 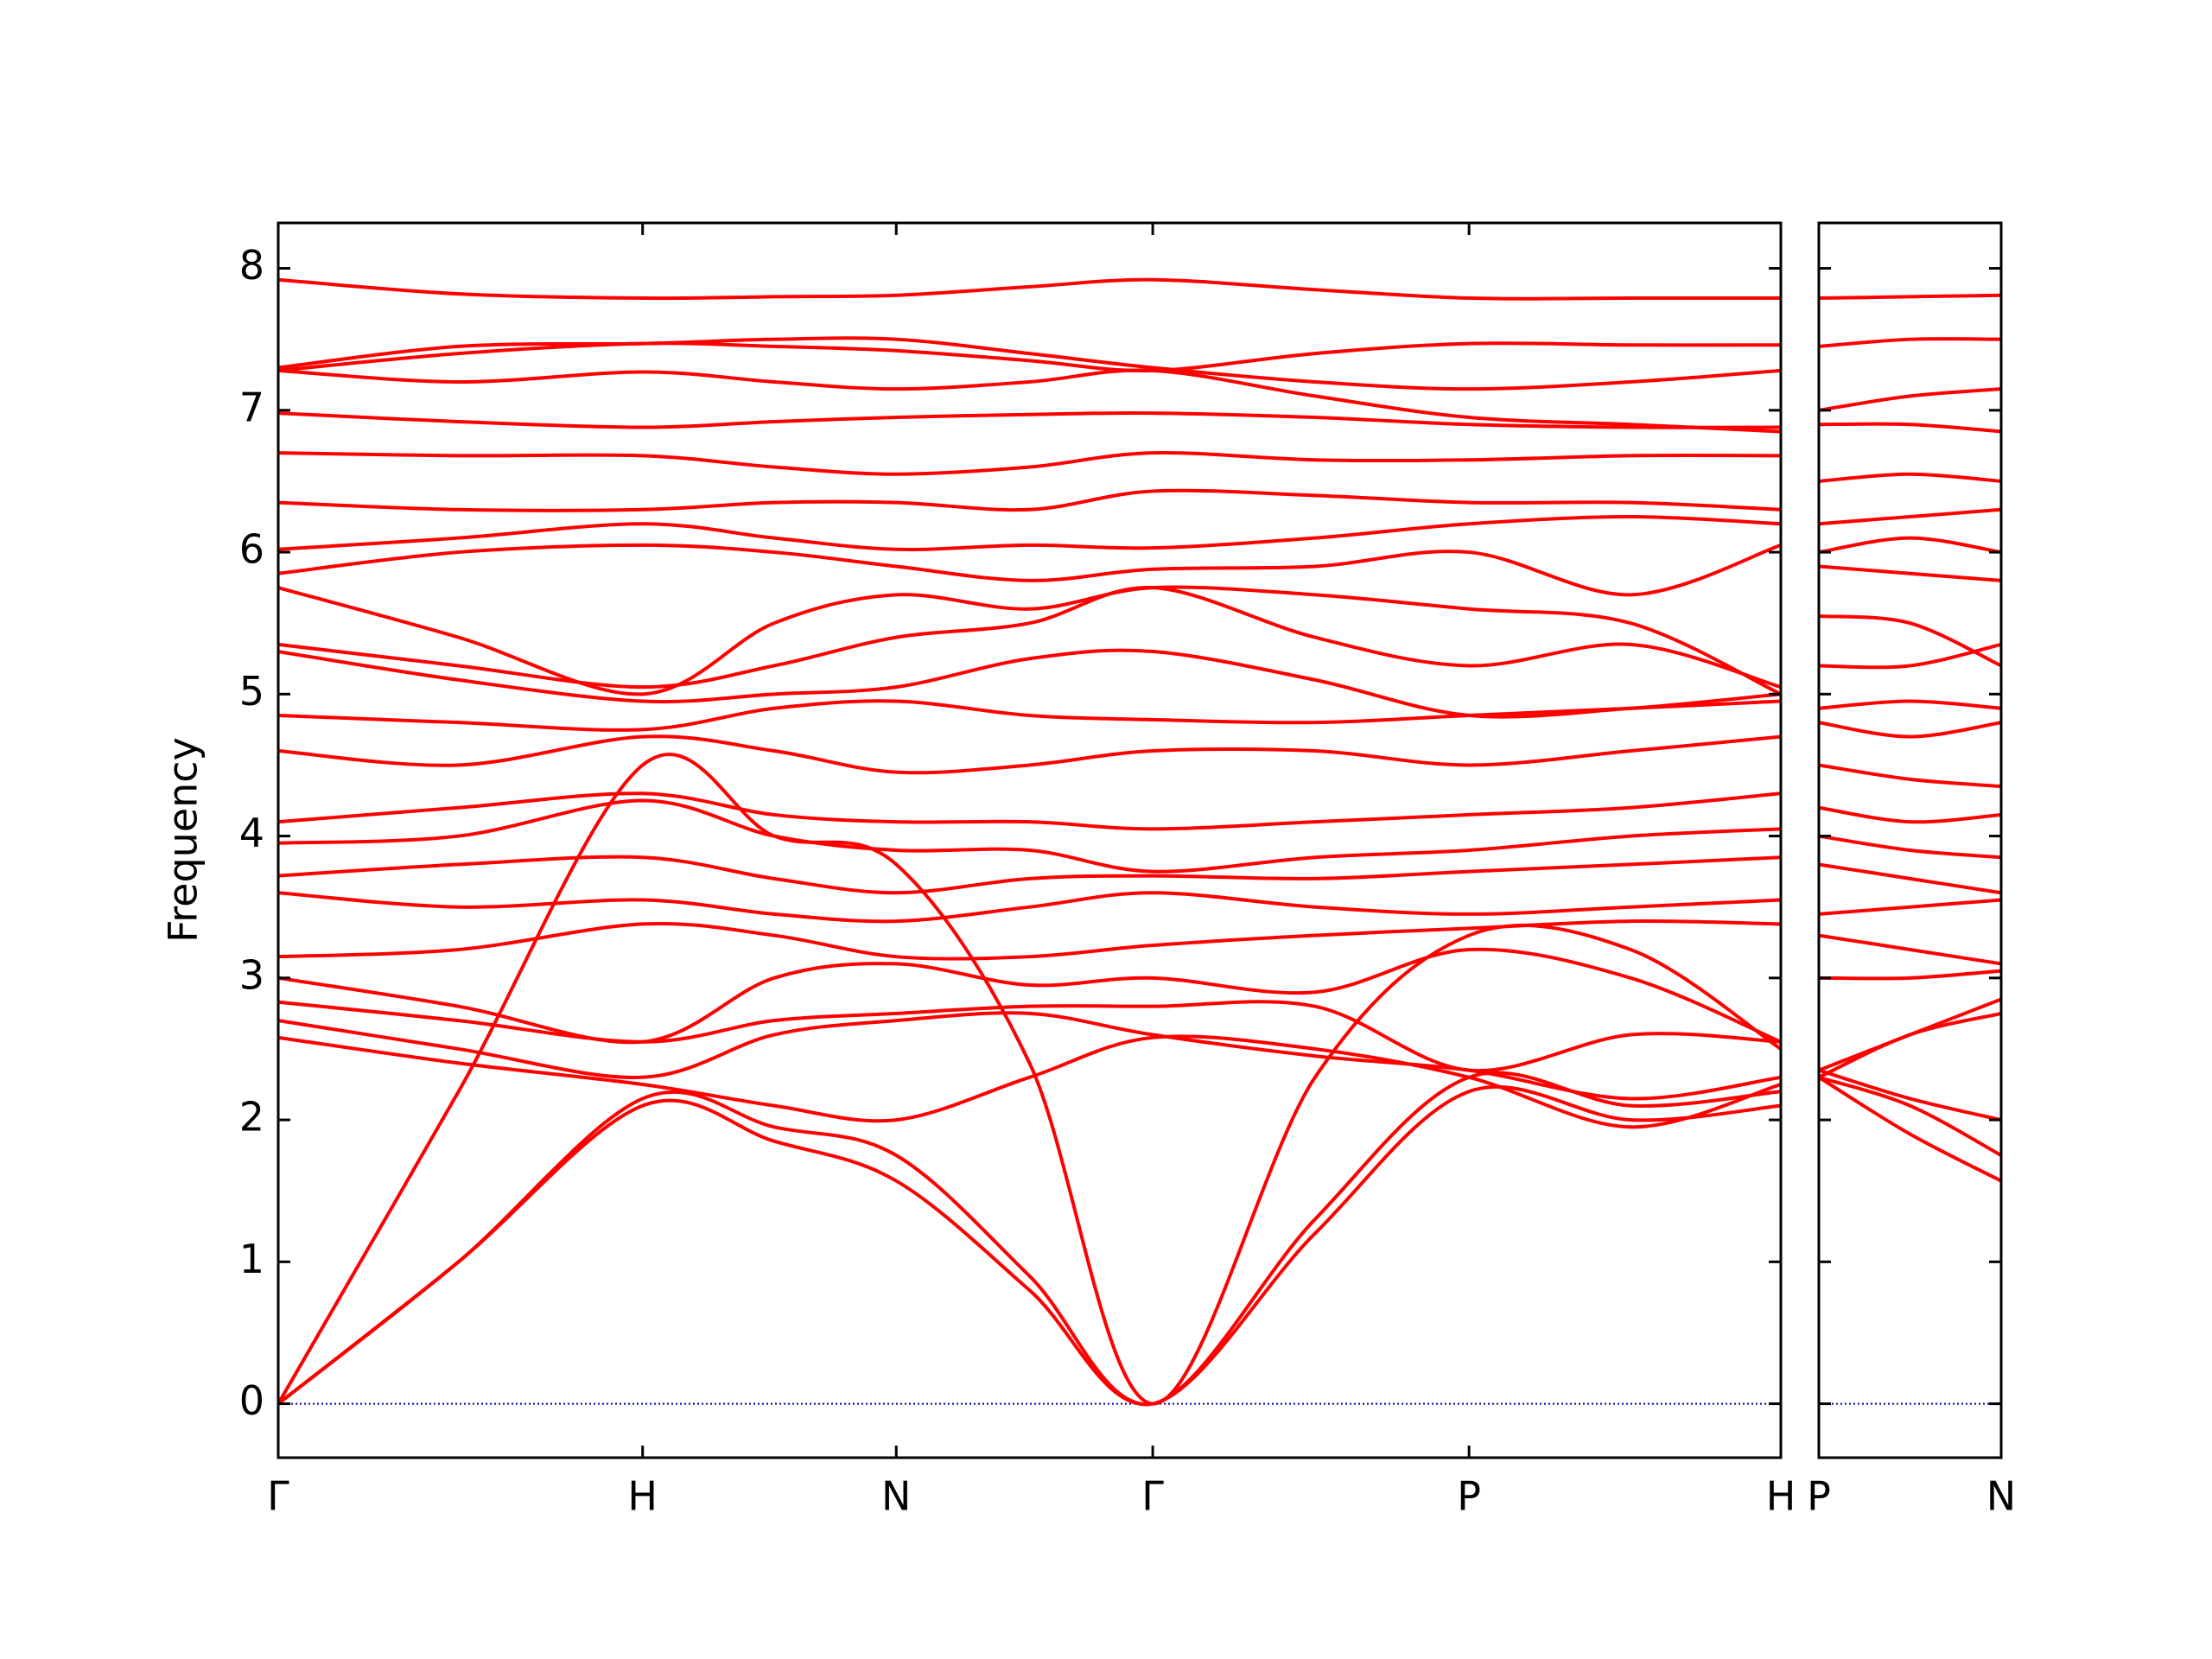 What do you see at coordinates (251, 1117) in the screenshot?
I see `y-tick-label: 2` at bounding box center [251, 1117].